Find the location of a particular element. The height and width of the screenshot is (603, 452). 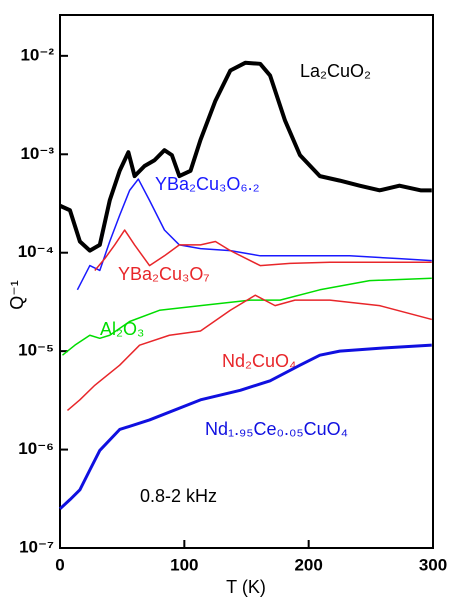

x-tick-label: 200 is located at coordinates (308, 564).